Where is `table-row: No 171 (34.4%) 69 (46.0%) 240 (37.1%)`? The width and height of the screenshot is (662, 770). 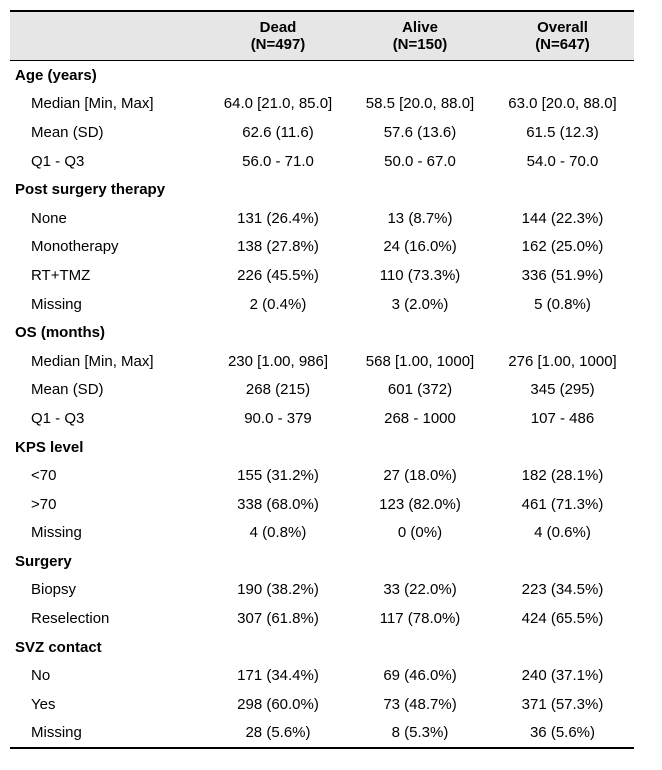
table-row: No 171 (34.4%) 69 (46.0%) 240 (37.1%) is located at coordinates (322, 675).